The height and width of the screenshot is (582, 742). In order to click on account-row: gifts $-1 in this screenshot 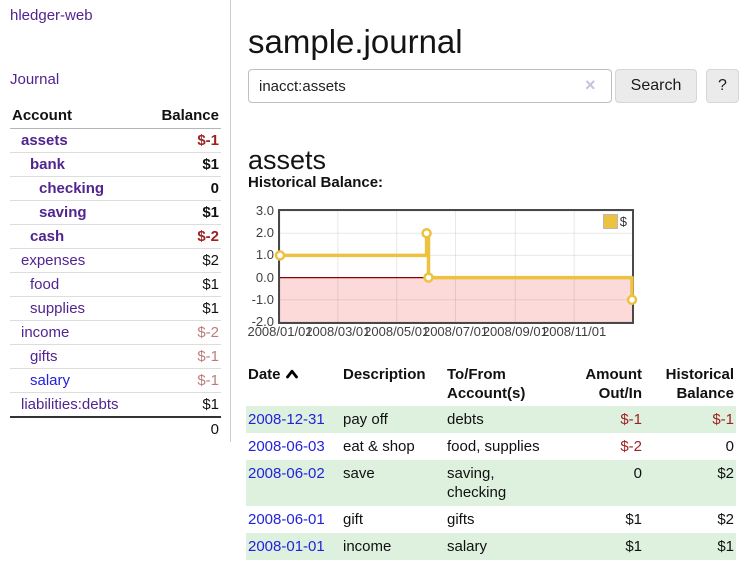, I will do `click(115, 356)`.